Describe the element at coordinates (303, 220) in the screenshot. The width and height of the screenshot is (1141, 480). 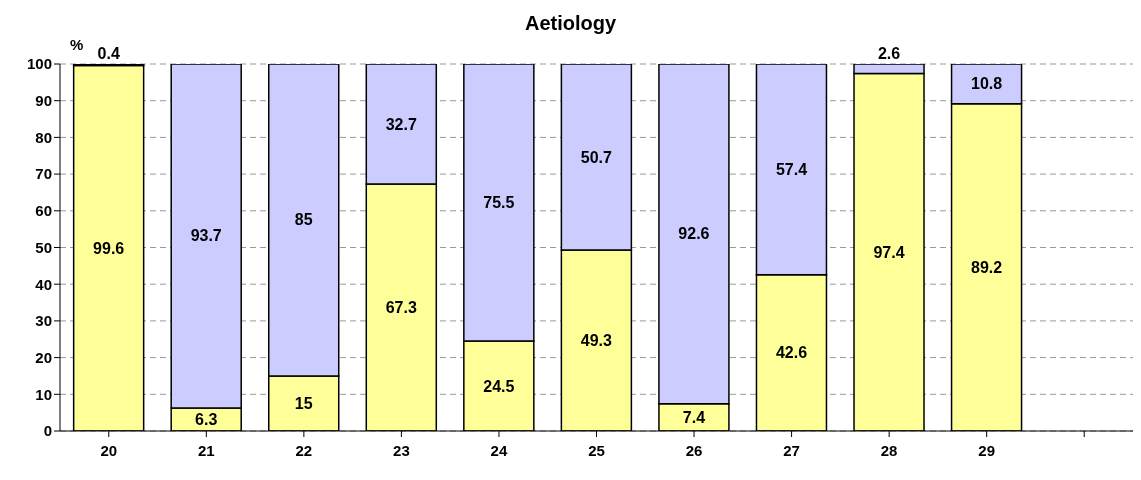
I see `data-label: 85` at that location.